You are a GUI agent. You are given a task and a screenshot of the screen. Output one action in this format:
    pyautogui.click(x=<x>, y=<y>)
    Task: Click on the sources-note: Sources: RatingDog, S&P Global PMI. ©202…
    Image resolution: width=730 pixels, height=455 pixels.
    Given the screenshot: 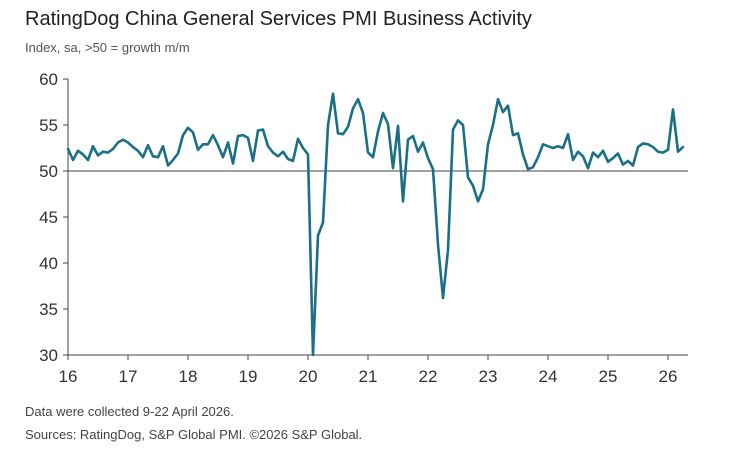 What is the action you would take?
    pyautogui.click(x=194, y=434)
    